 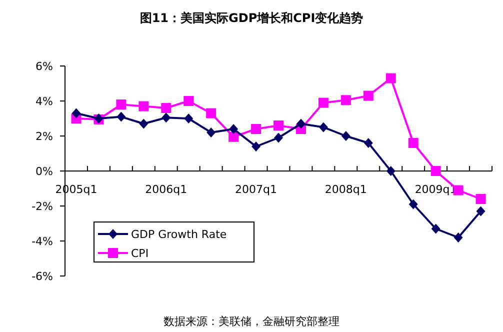 What do you see at coordinates (345, 189) in the screenshot?
I see `x-tick-label: 2008q1` at bounding box center [345, 189].